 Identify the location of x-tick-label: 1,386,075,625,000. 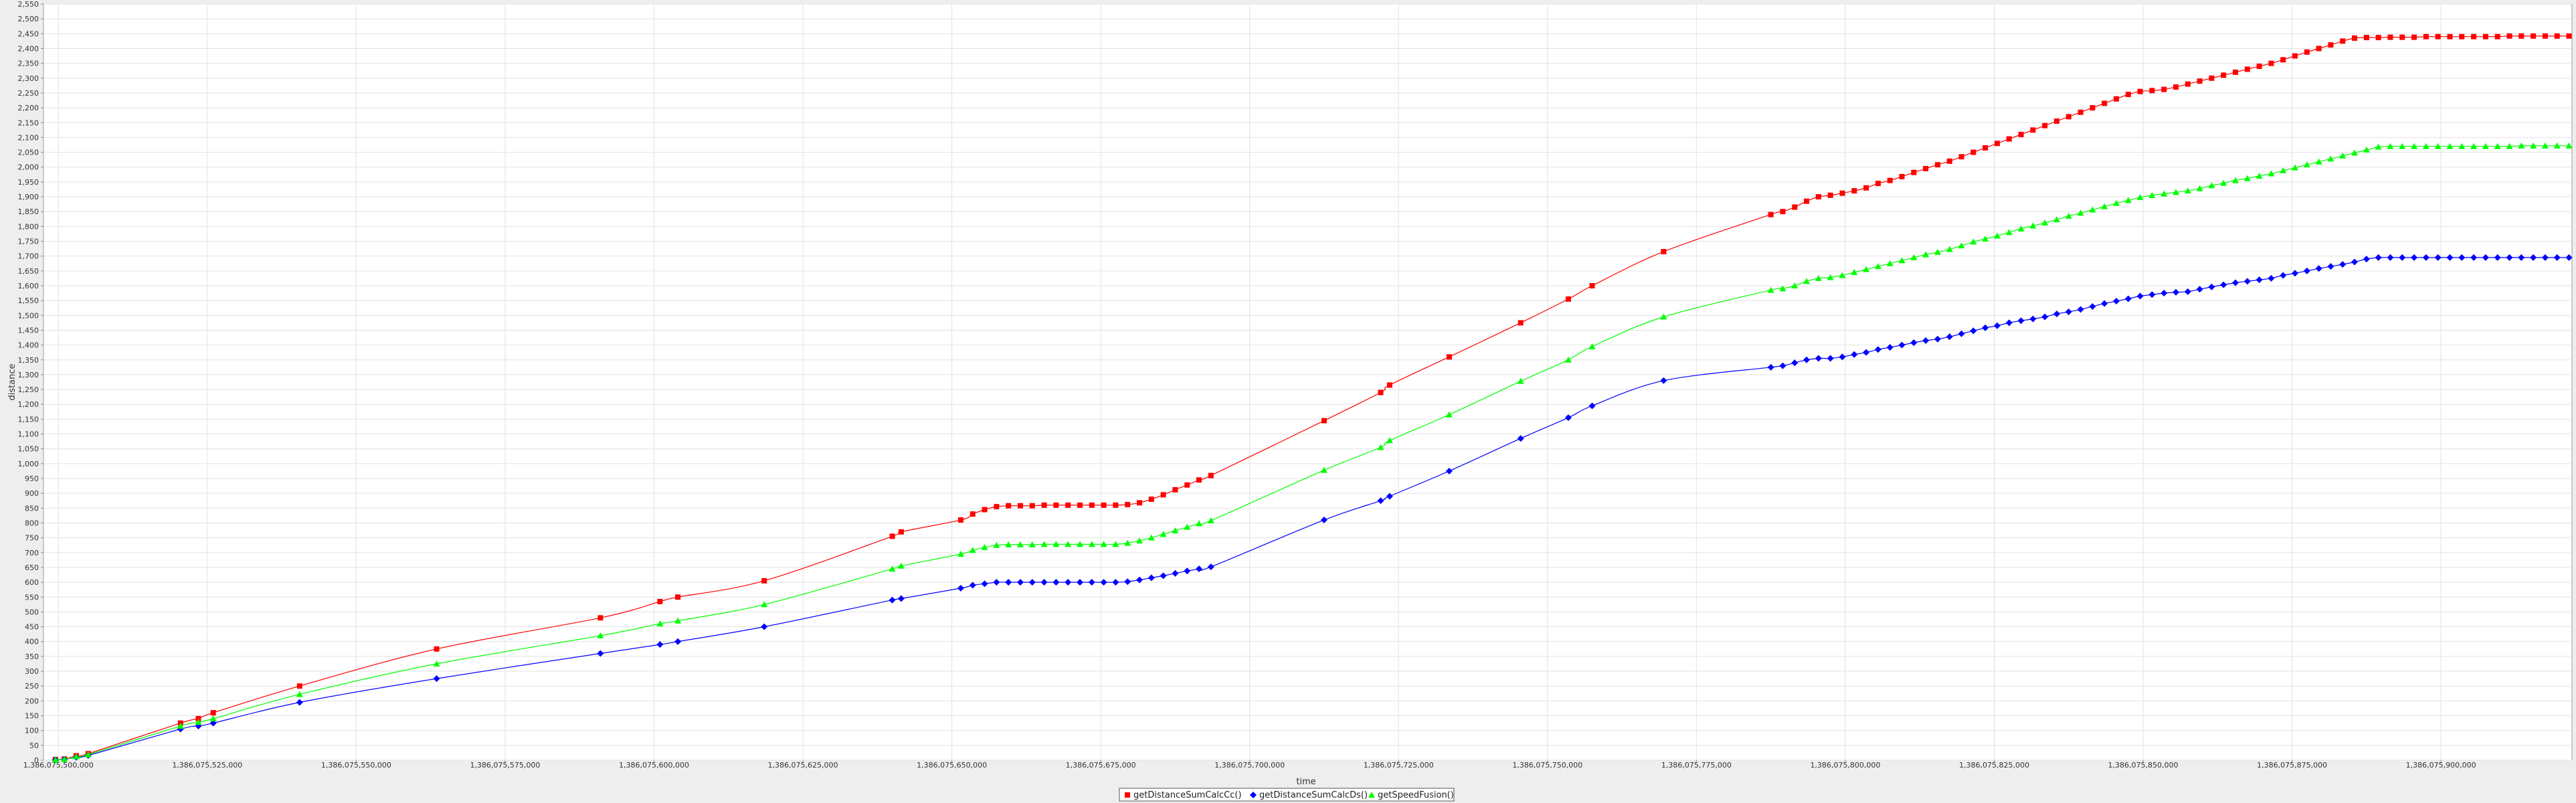
(803, 765).